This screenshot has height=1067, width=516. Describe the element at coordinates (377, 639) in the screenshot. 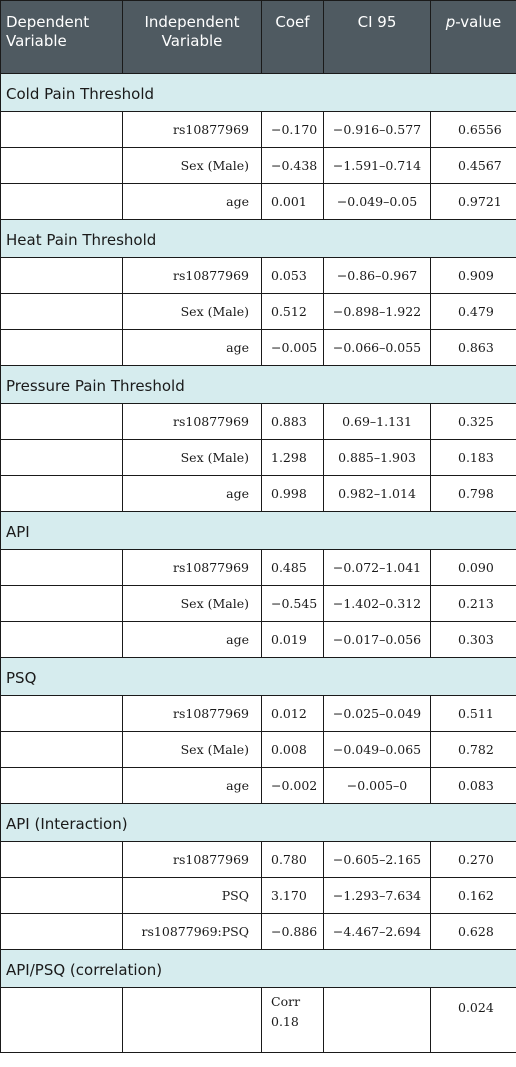

I see `ci-cell: −0.017–0.056` at that location.